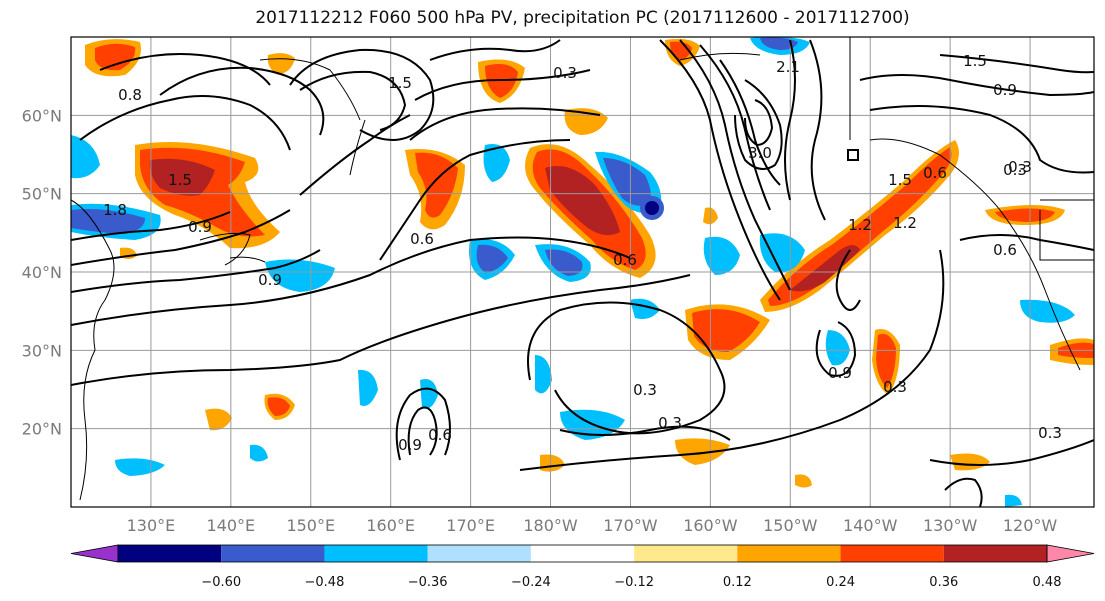  Describe the element at coordinates (531, 582) in the screenshot. I see `colorbar-tick-label: −0.24` at that location.